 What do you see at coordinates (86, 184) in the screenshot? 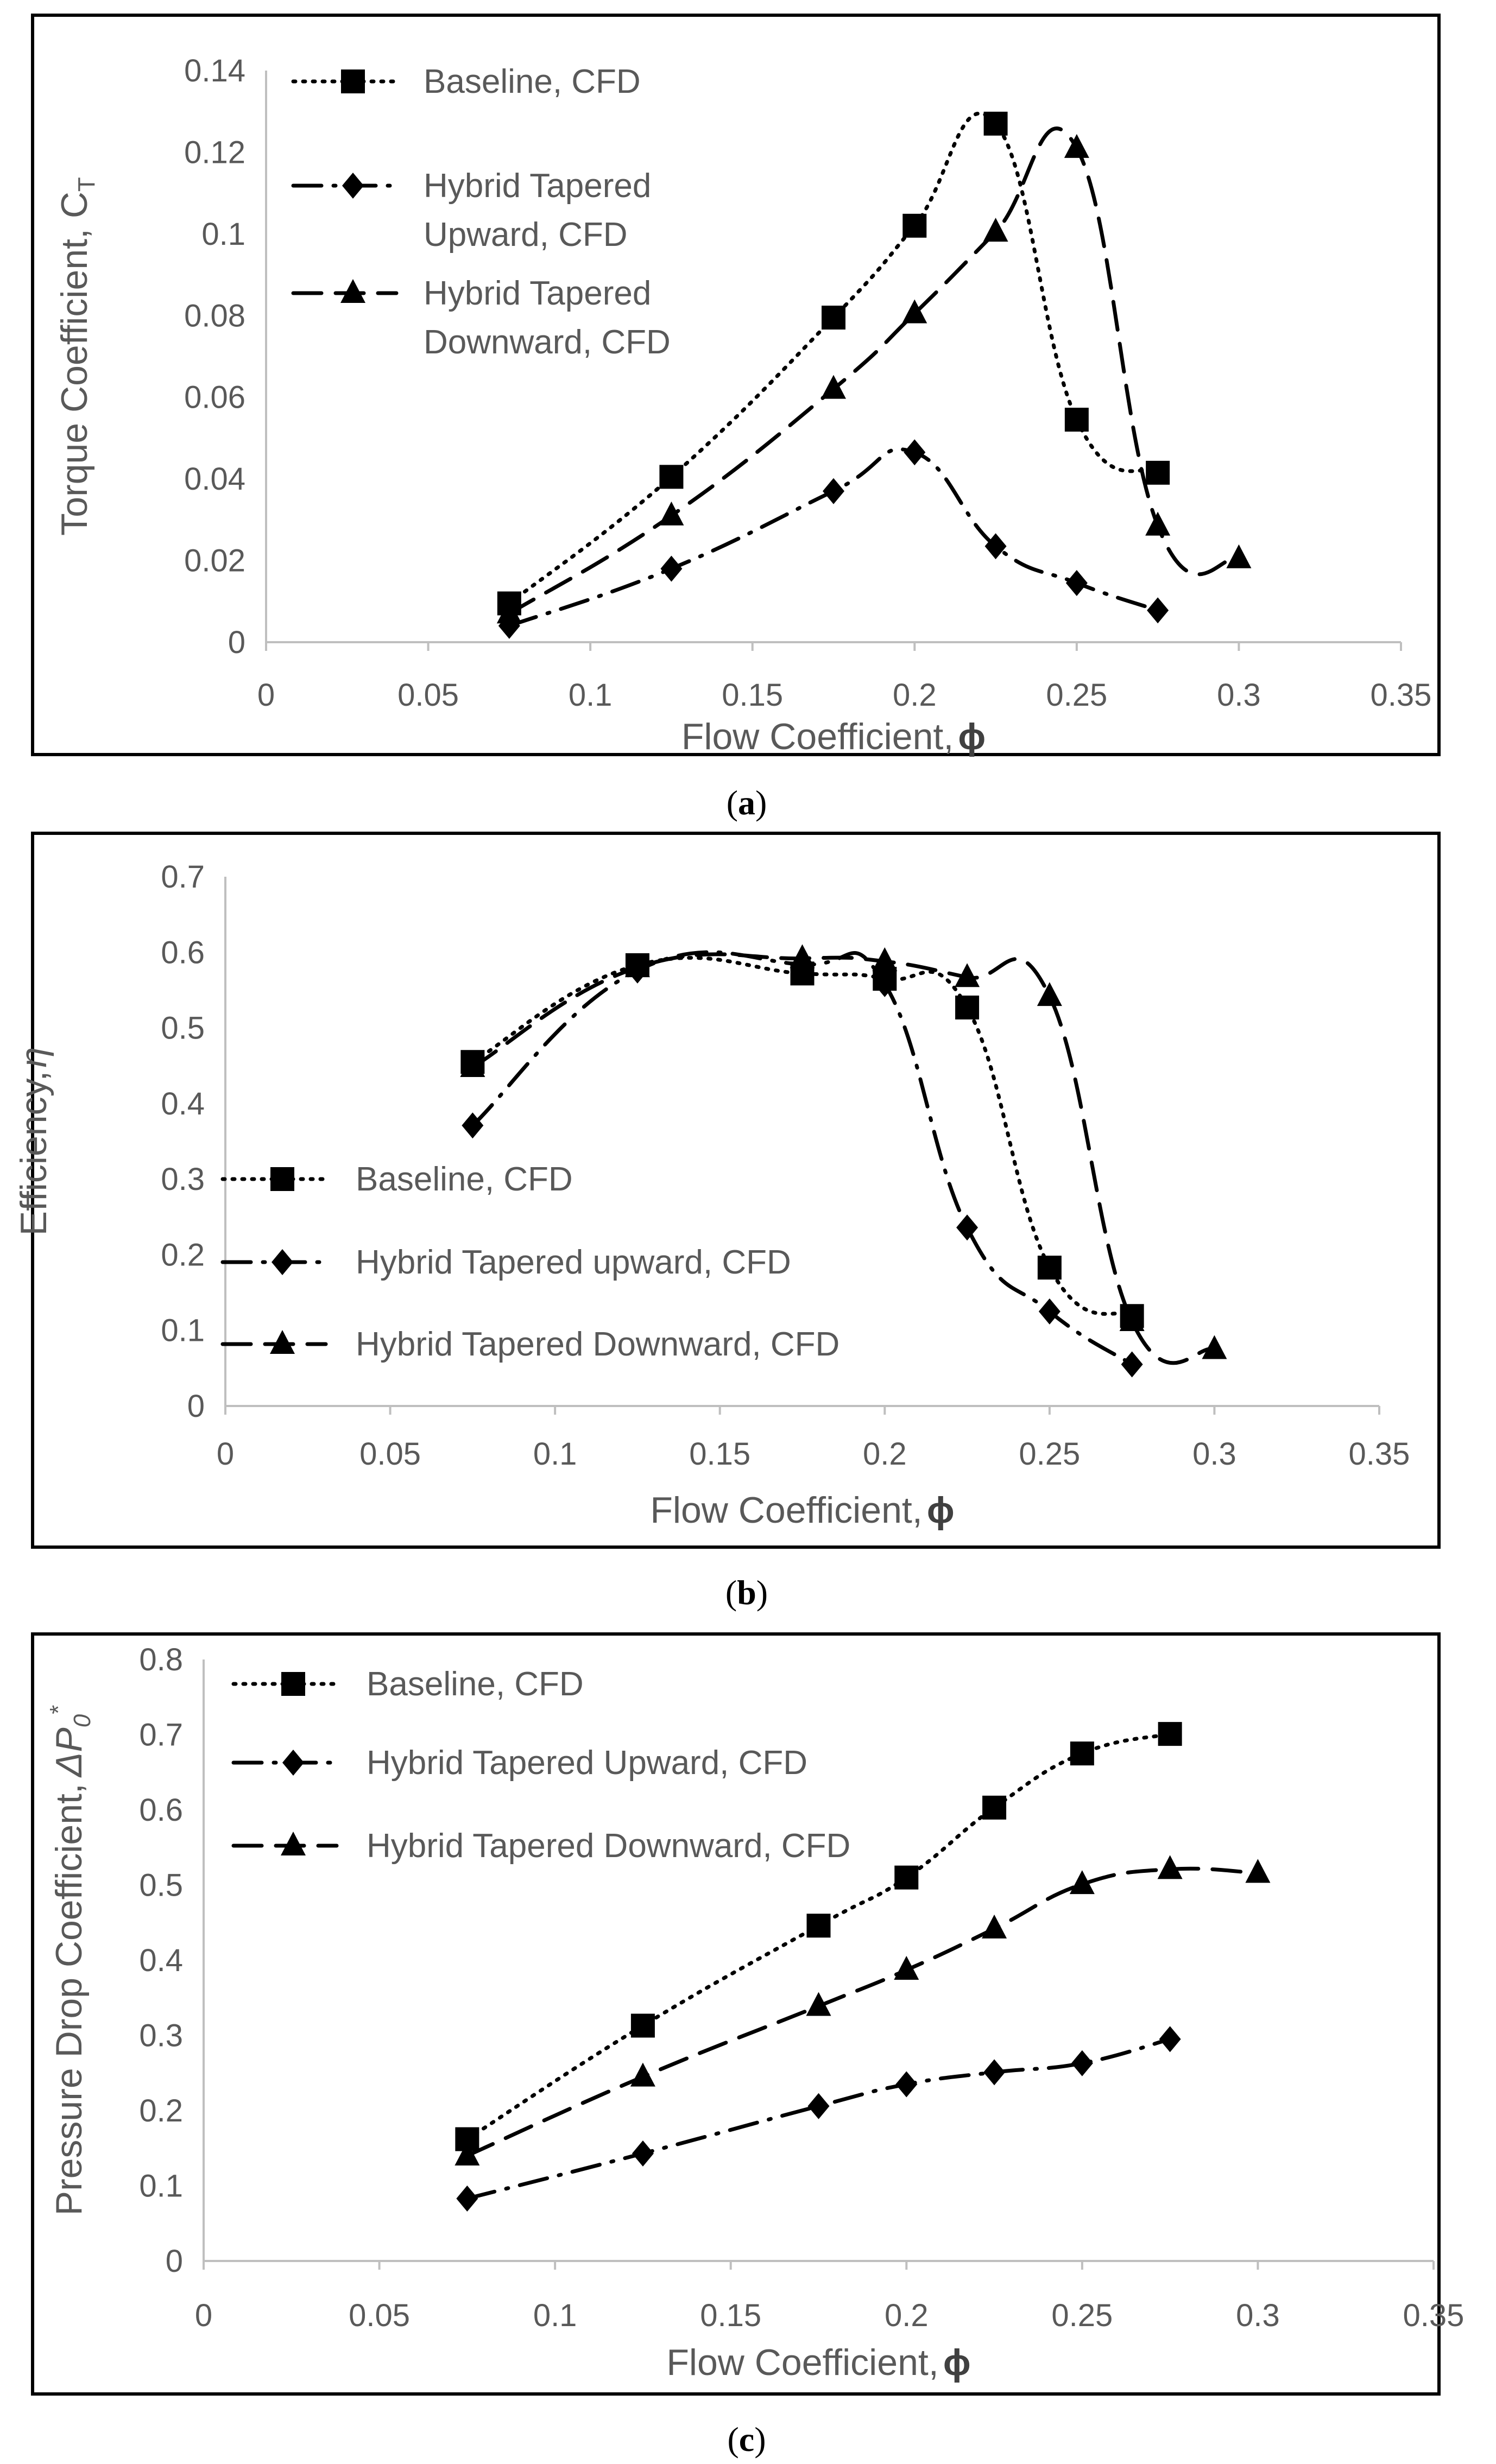
I see `y-axis-title-subscript: T` at bounding box center [86, 184].